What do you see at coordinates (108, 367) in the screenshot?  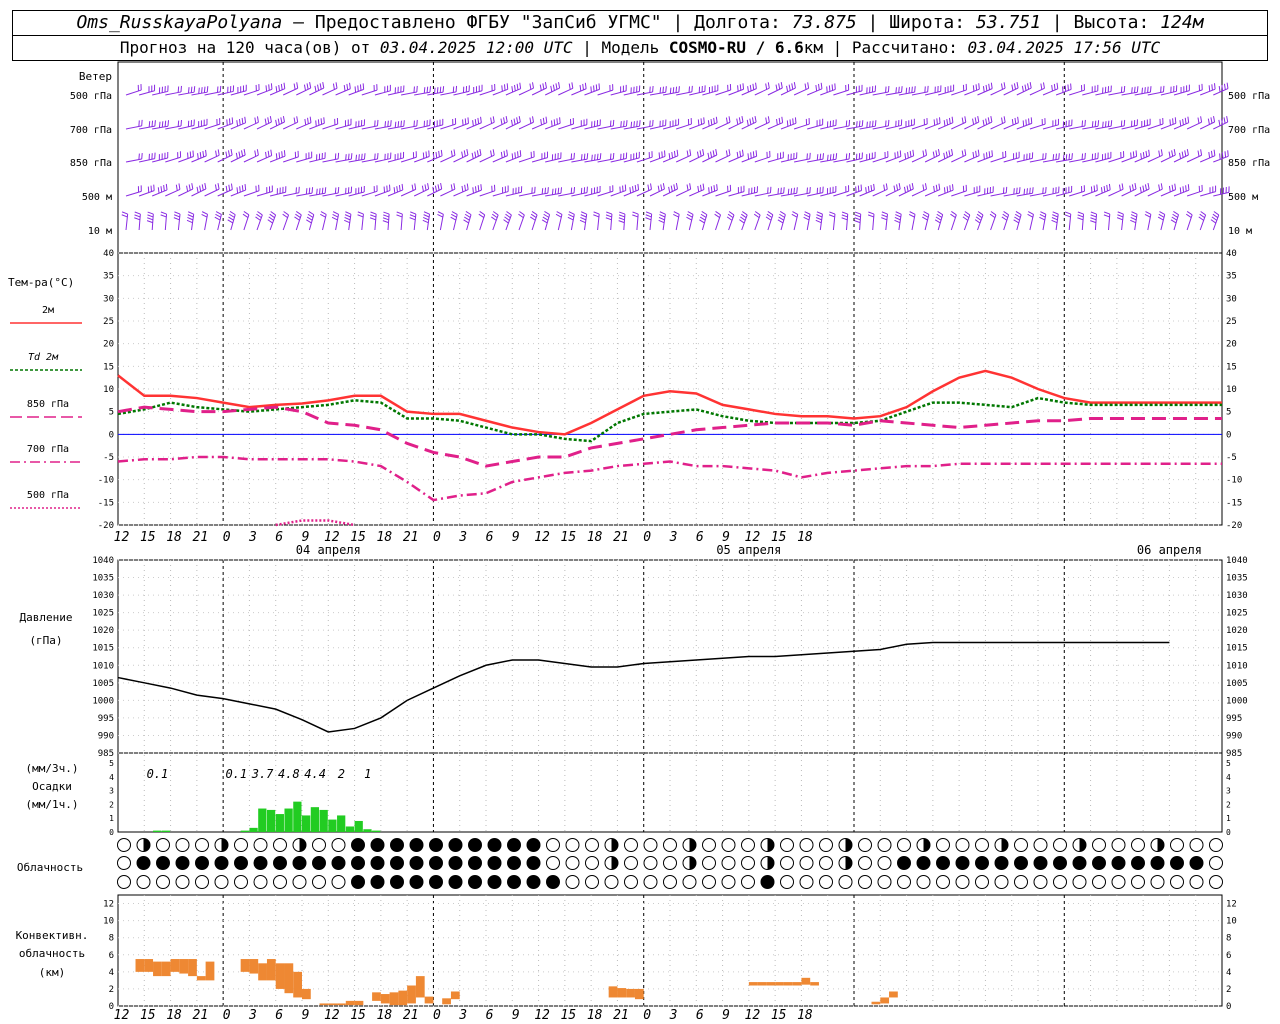 I see `temp-tick: 15` at bounding box center [108, 367].